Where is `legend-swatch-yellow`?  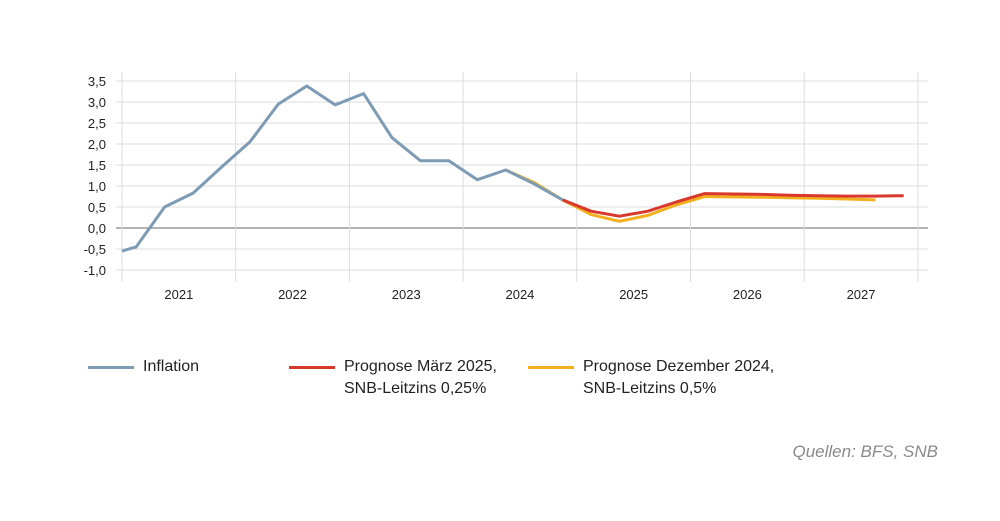 legend-swatch-yellow is located at coordinates (551, 367).